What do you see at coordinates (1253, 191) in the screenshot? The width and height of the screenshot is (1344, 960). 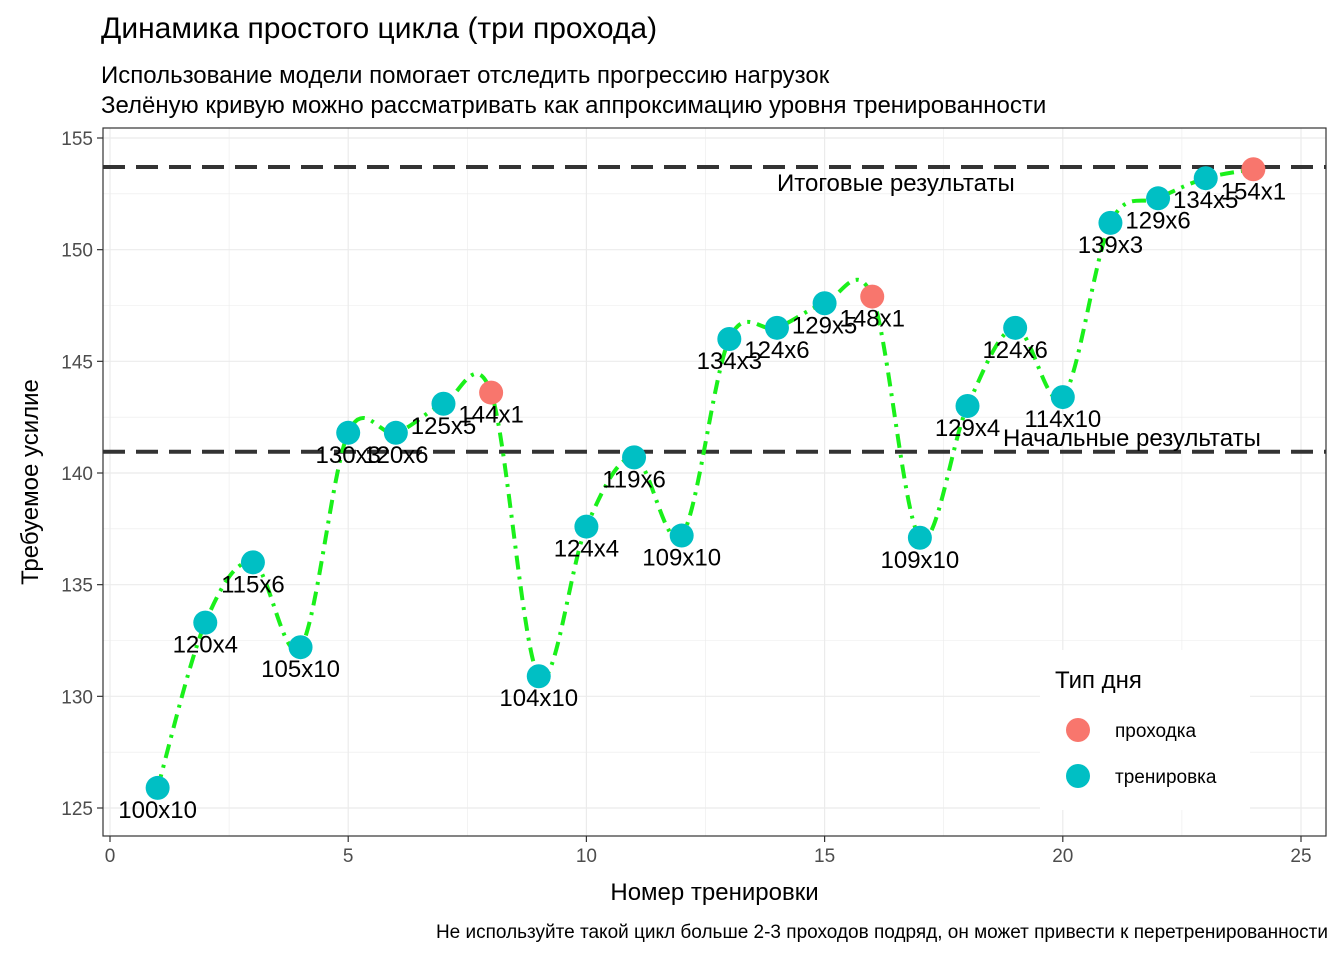 I see `point-label: 154x1` at bounding box center [1253, 191].